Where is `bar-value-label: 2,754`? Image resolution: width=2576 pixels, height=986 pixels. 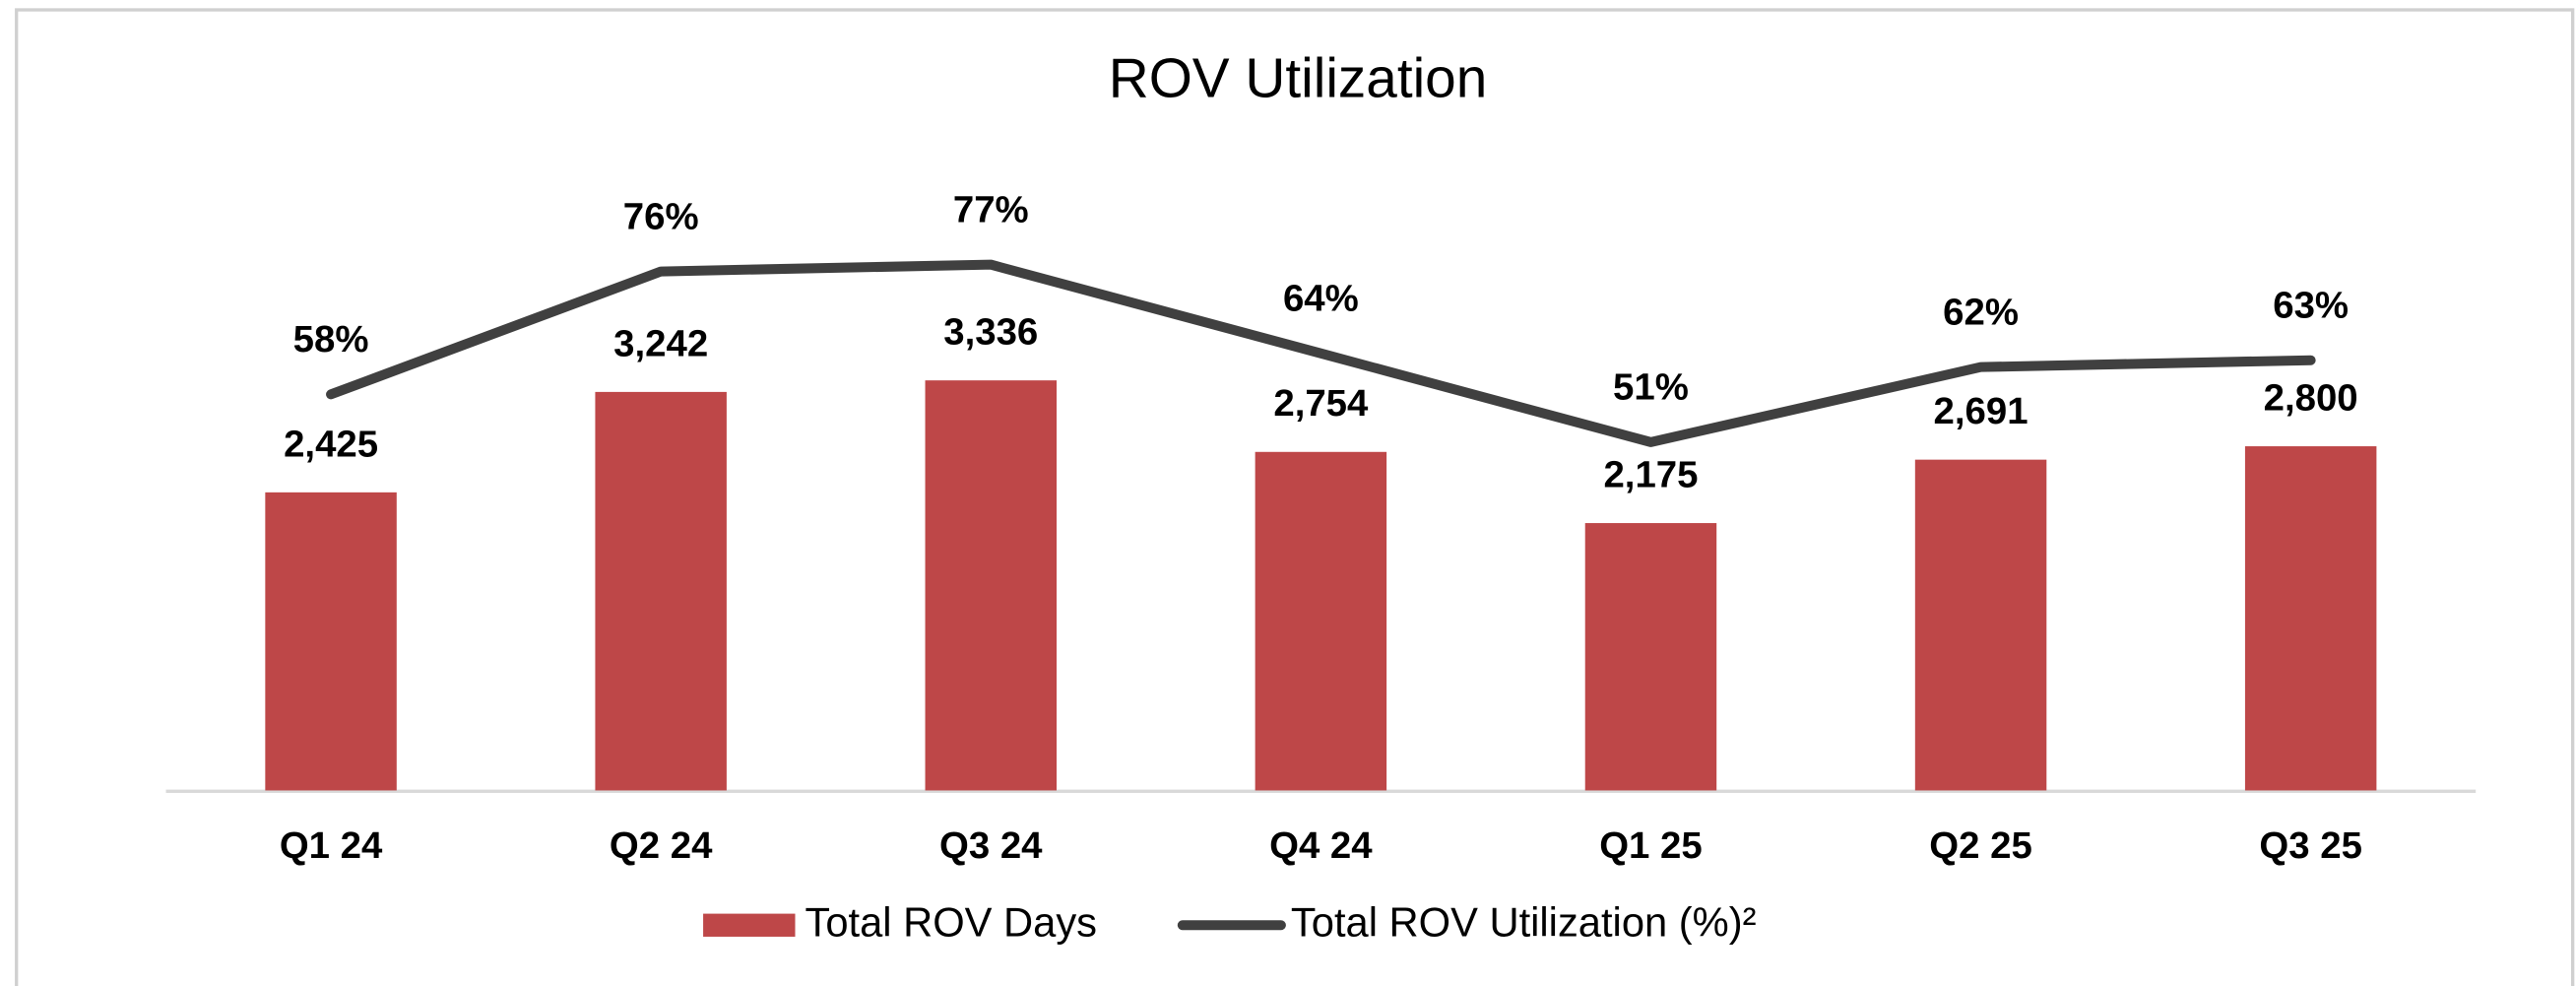 bar-value-label: 2,754 is located at coordinates (1321, 403).